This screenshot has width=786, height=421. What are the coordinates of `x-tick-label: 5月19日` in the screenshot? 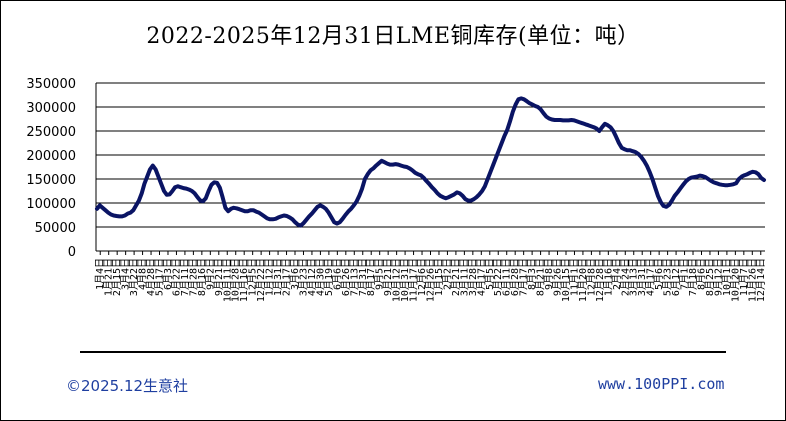 It's located at (329, 277).